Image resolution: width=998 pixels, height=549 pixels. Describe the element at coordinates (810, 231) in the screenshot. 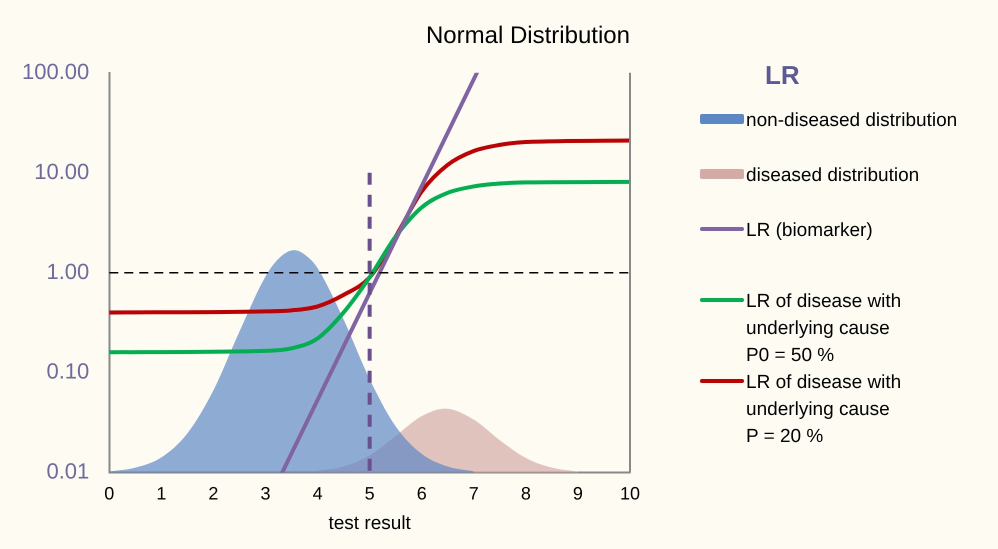

I see `legend-label: LR (biomarker)` at that location.